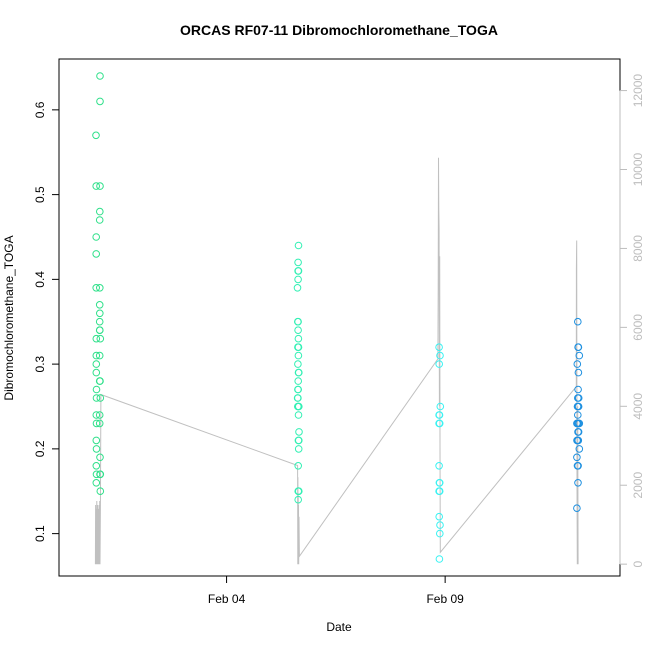 This screenshot has width=650, height=650. I want to click on x-axis: Feb 04 Feb 09, so click(336, 590).